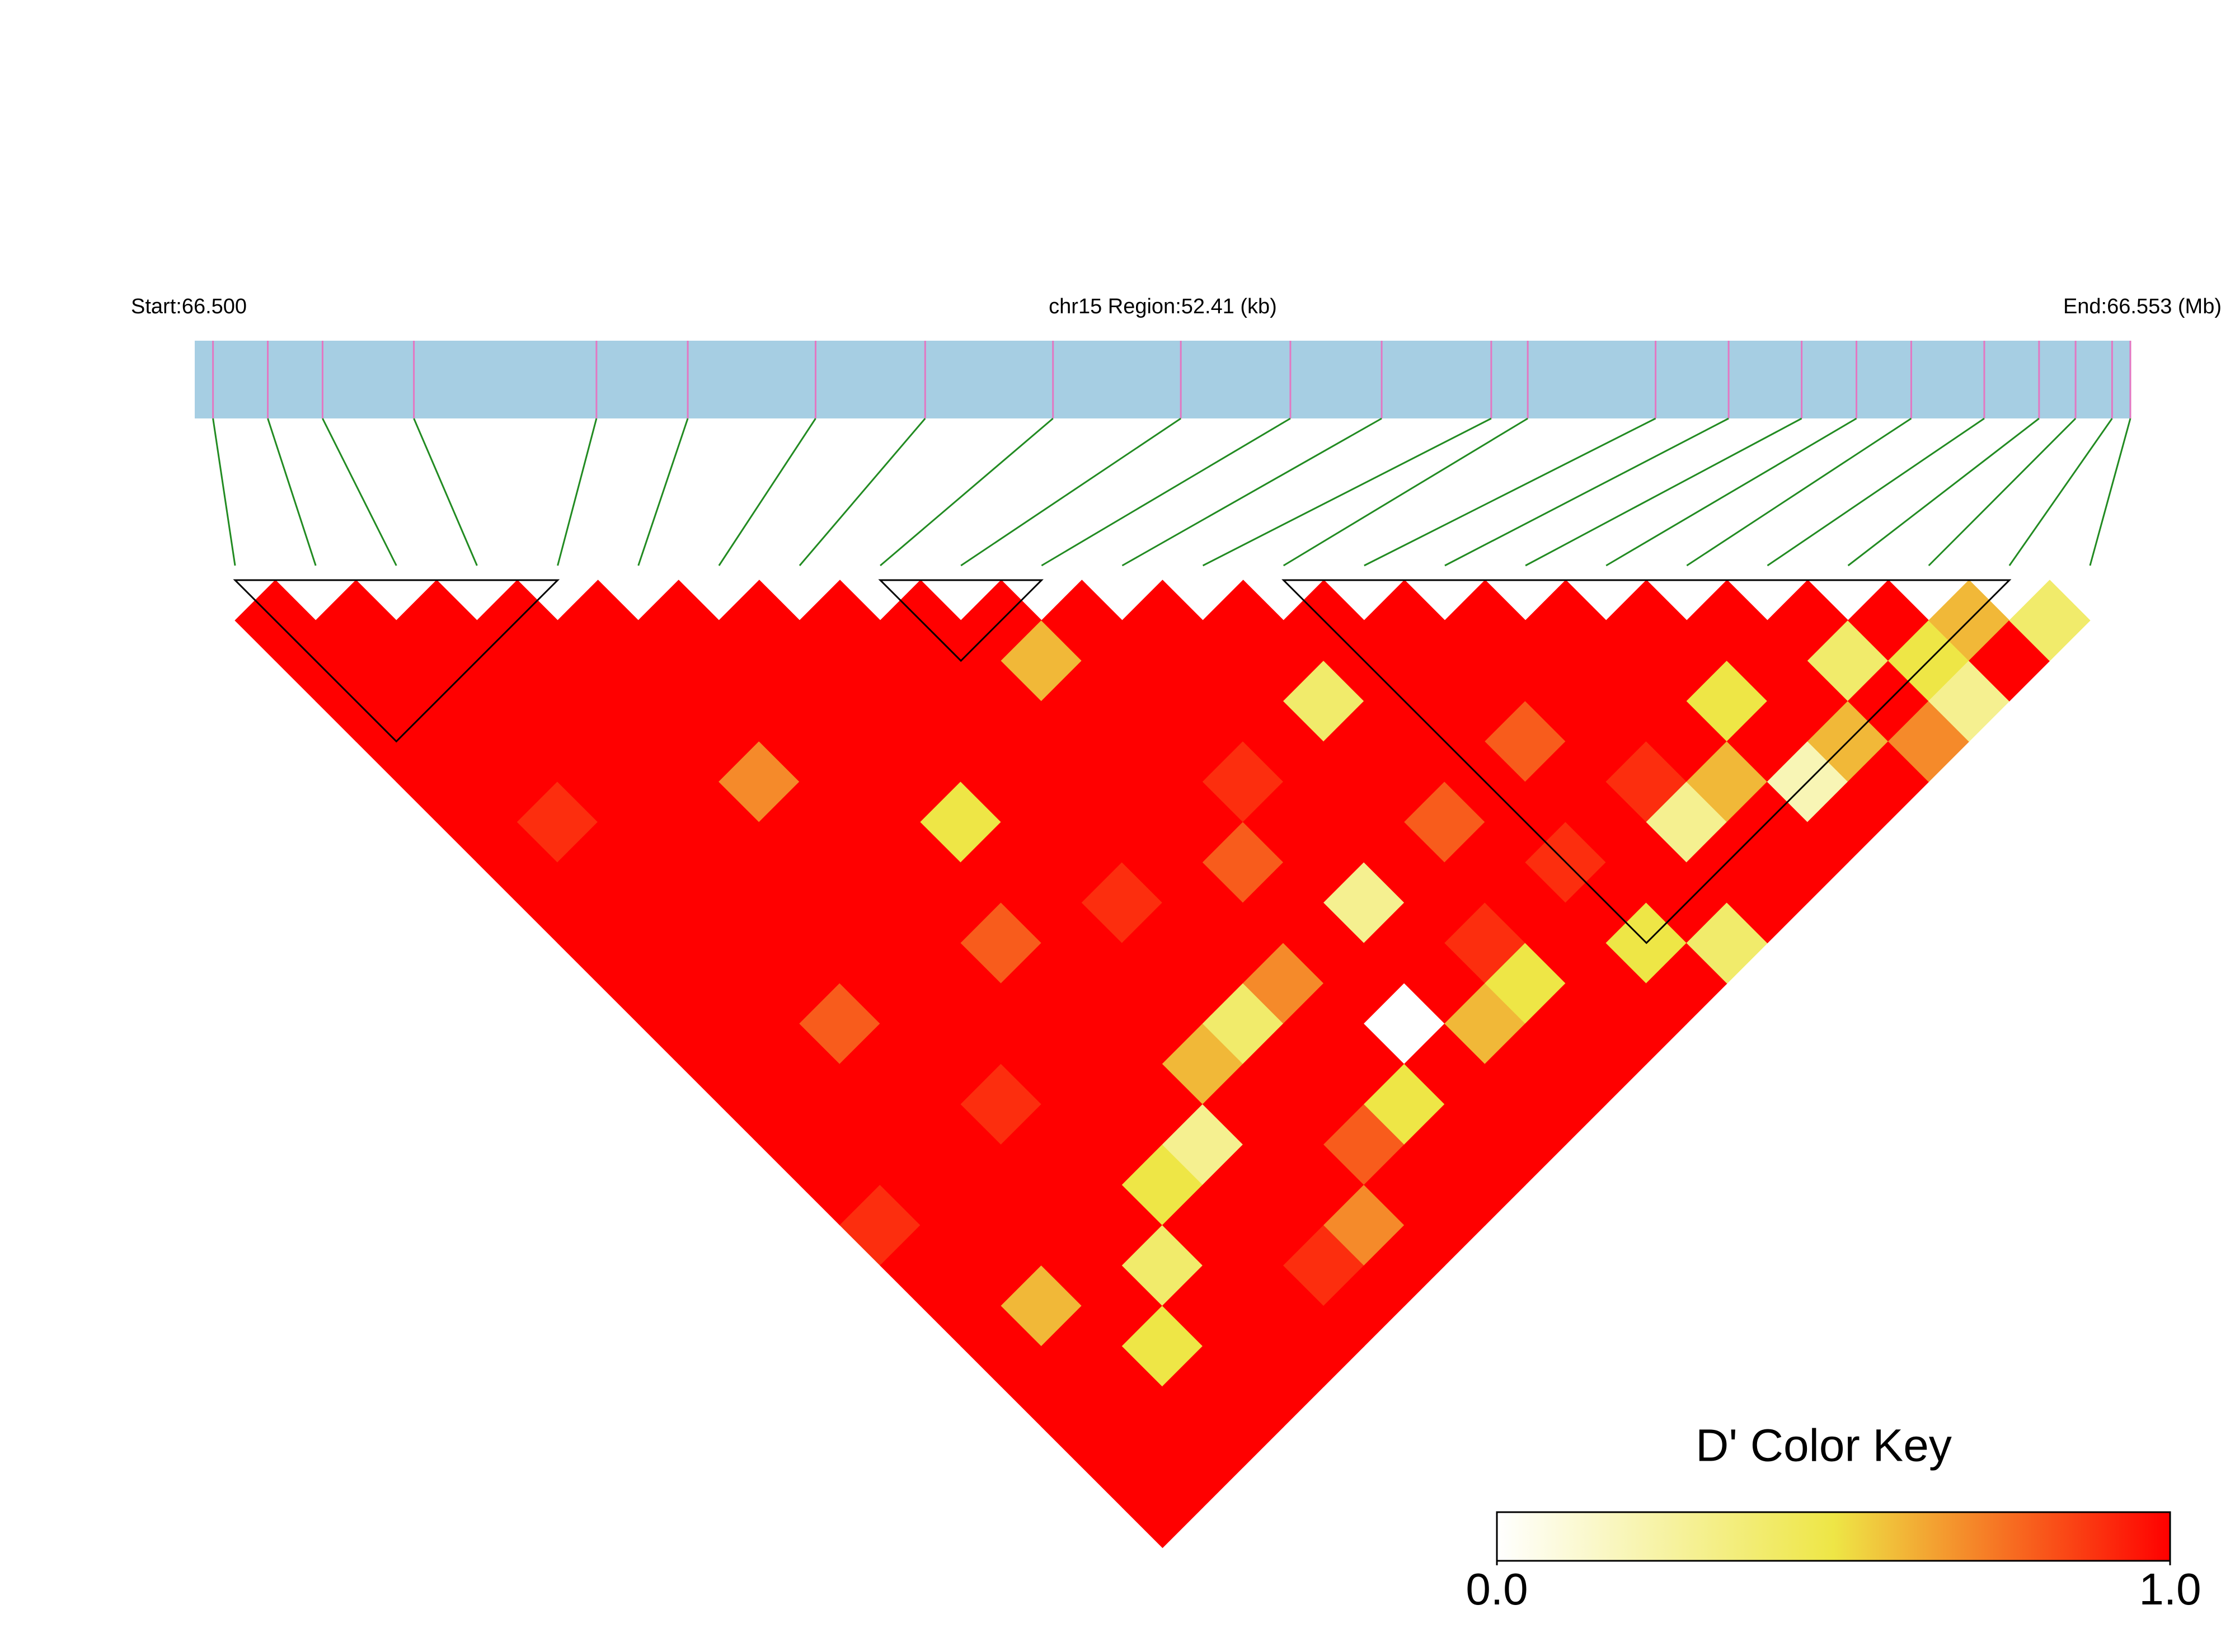 Image resolution: width=2235 pixels, height=1652 pixels. What do you see at coordinates (1163, 306) in the screenshot?
I see `region-label: chr15 Region:52.41 (kb)` at bounding box center [1163, 306].